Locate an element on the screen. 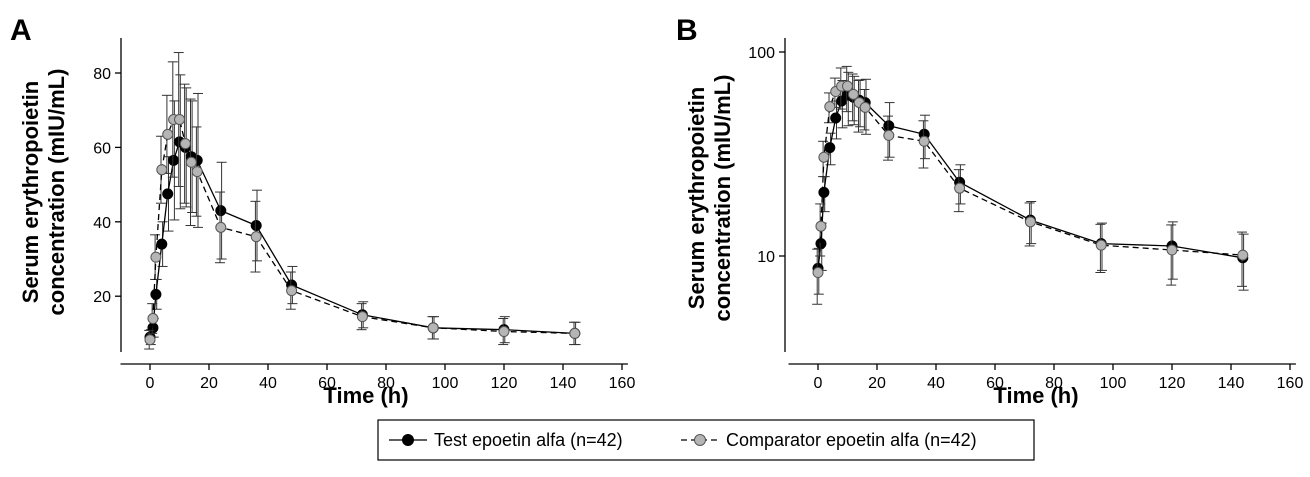 The image size is (1310, 477). panel-a-xlabel: Time (h) is located at coordinates (365, 395).